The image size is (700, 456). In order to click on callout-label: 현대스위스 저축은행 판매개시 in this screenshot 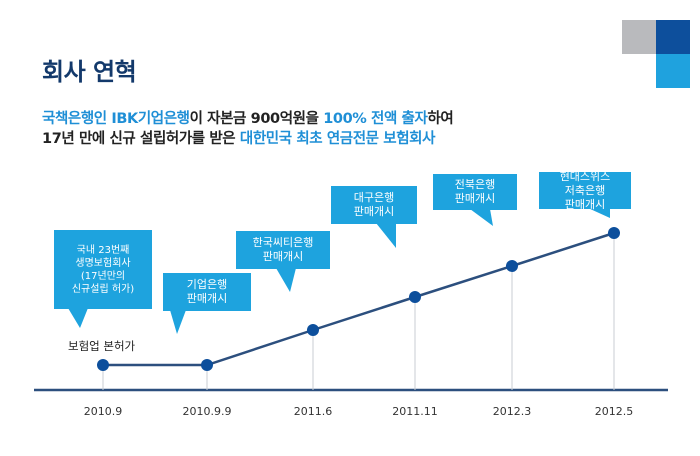, I will do `click(585, 190)`.